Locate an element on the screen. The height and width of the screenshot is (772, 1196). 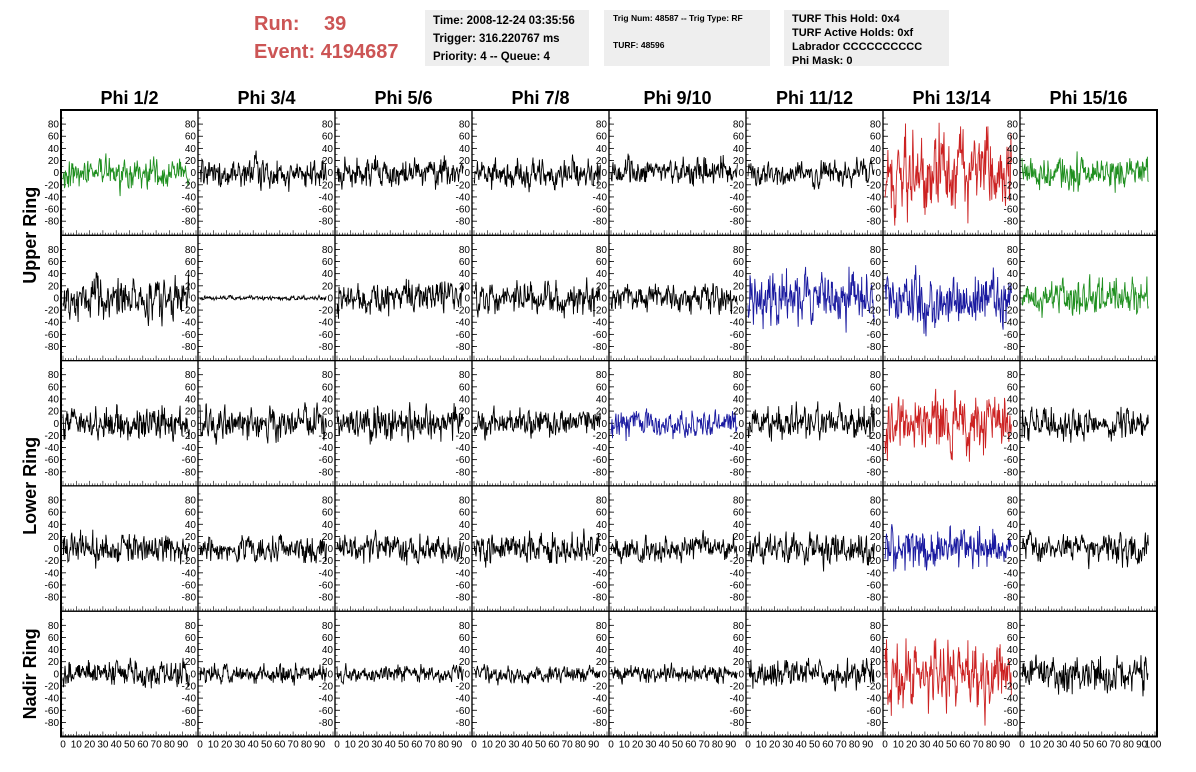
column-title: Phi 11/12 is located at coordinates (814, 98).